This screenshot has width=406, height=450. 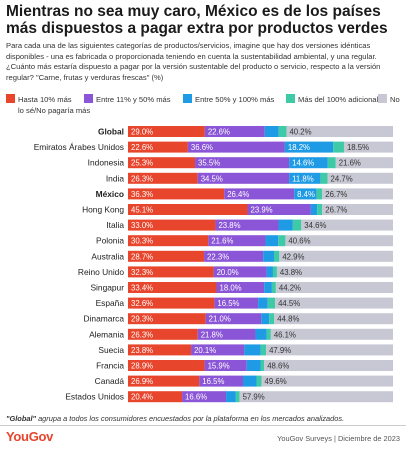 I want to click on data-label: 30.3%, so click(x=142, y=241).